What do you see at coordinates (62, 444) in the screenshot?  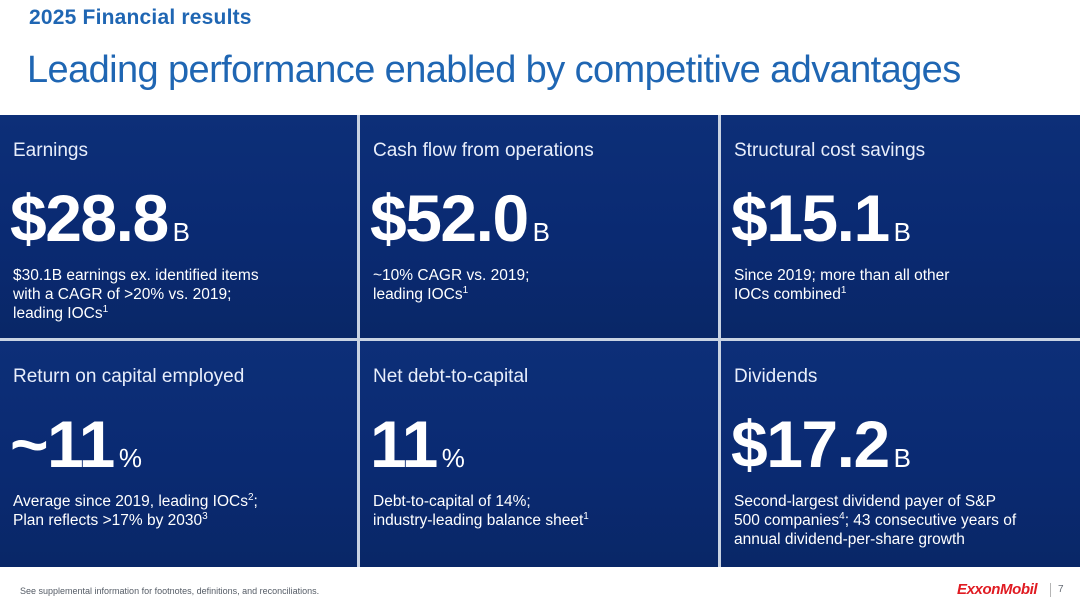 I see `metric-number: ~11` at bounding box center [62, 444].